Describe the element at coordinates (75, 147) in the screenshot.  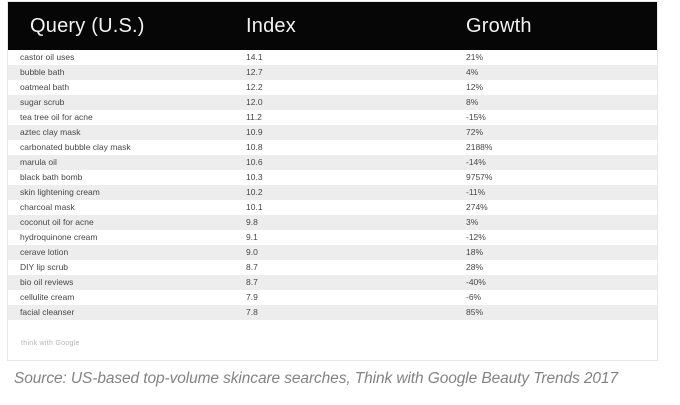
I see `query-cell: carbonated bubble clay mask` at that location.